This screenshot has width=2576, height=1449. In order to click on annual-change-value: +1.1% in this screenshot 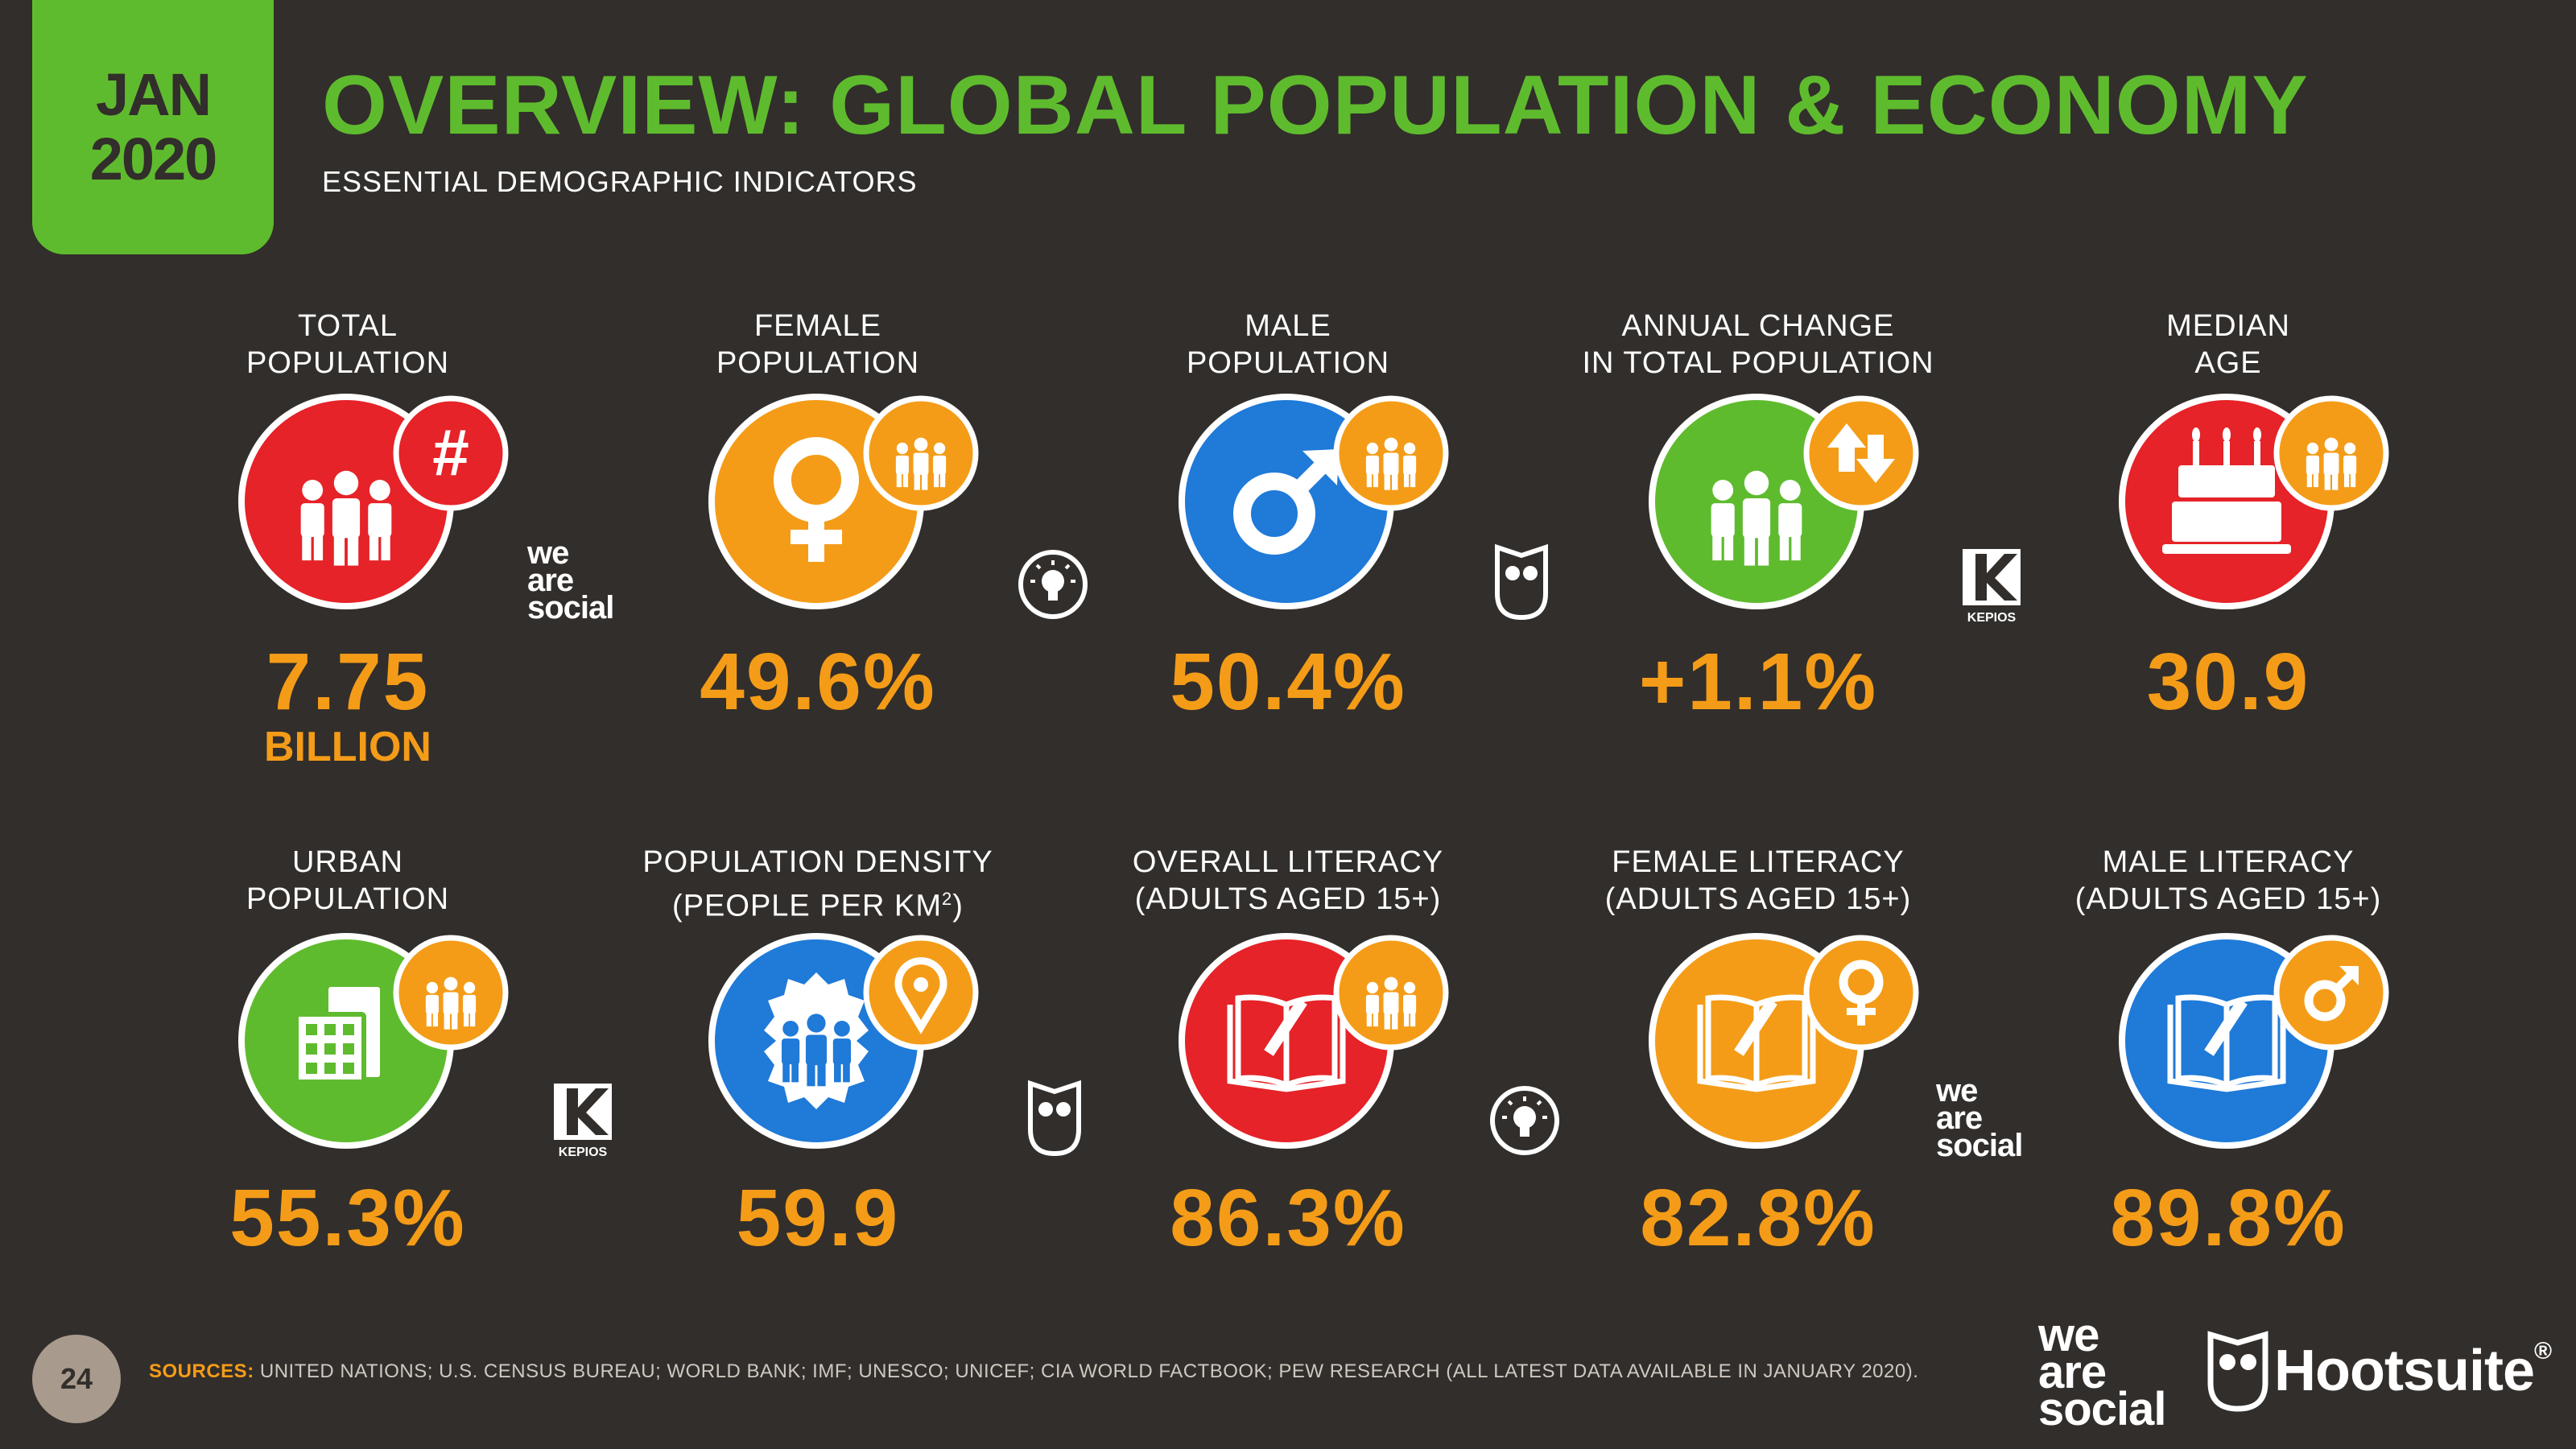, I will do `click(1758, 682)`.